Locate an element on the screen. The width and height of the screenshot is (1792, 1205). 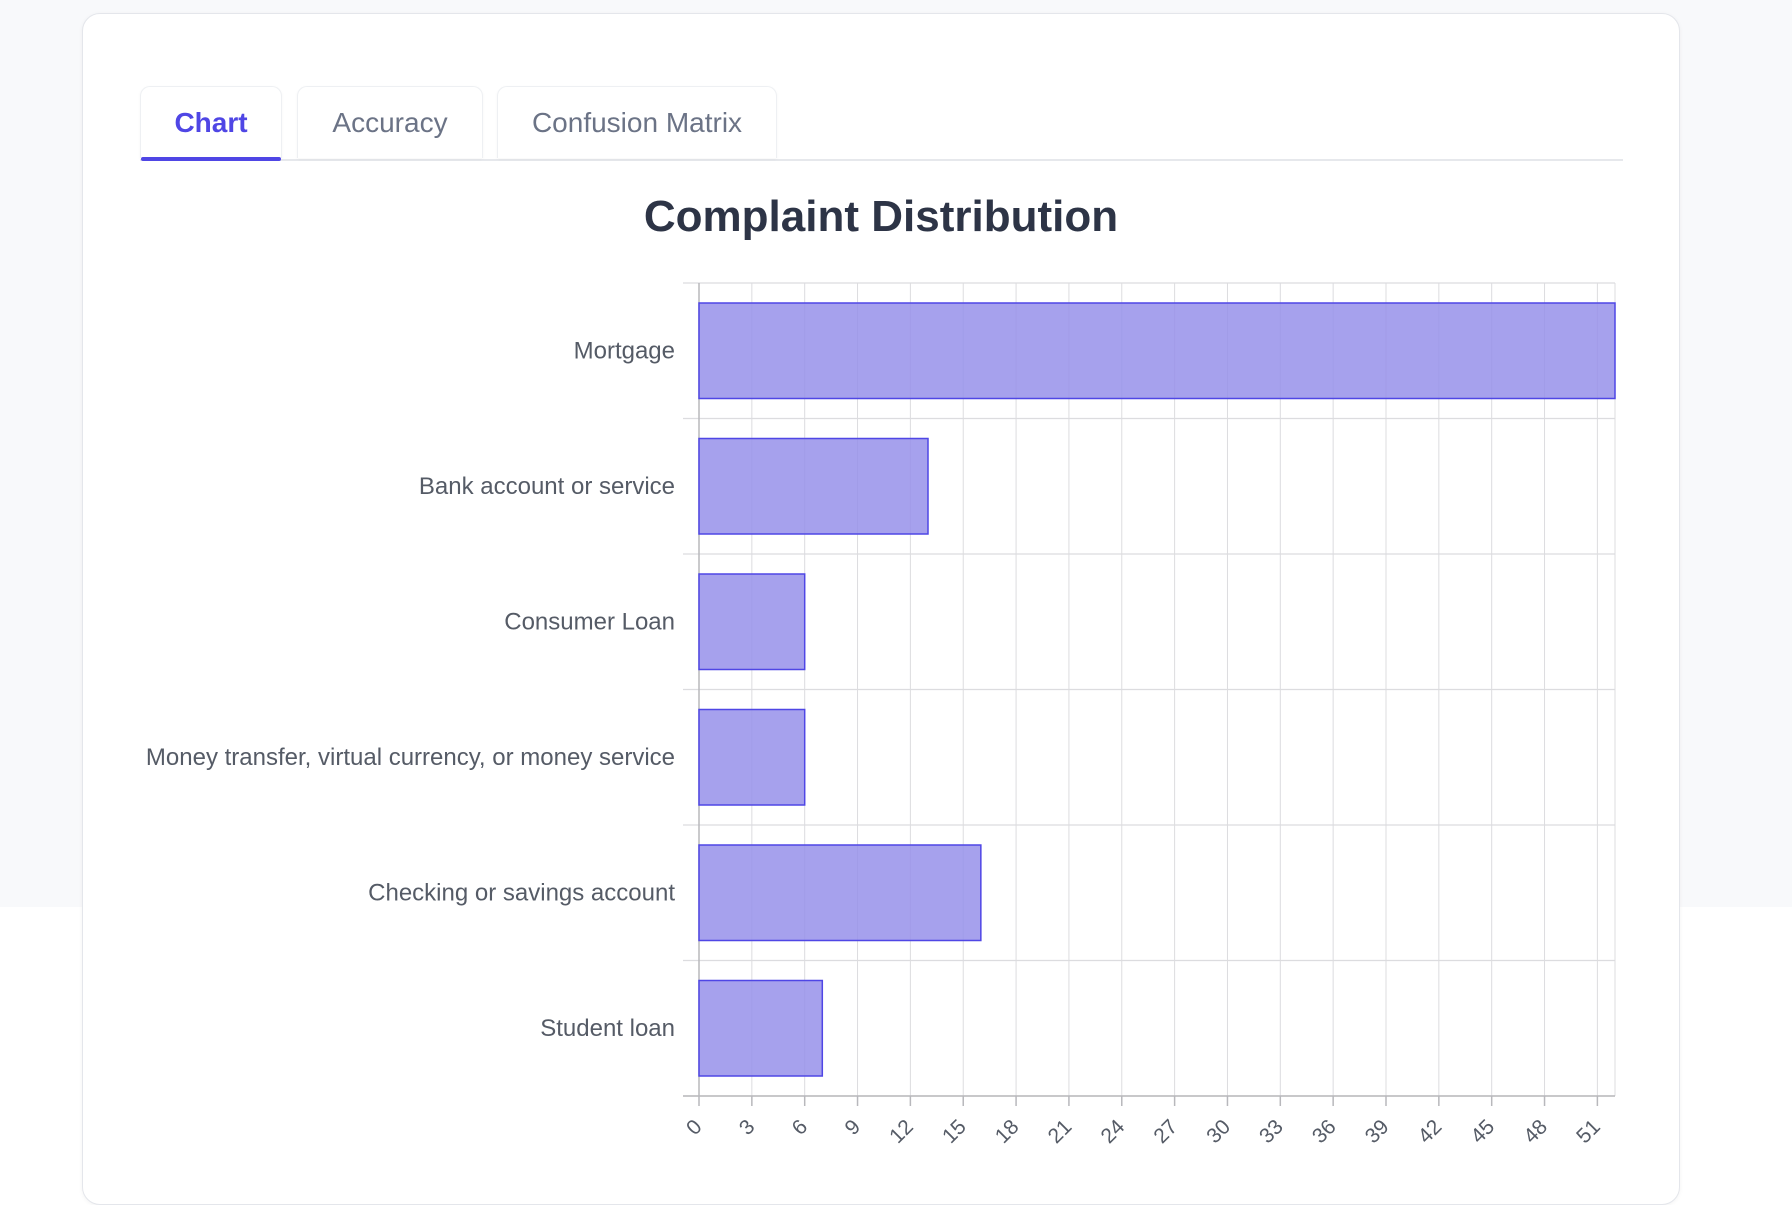
tab-chart: Chart is located at coordinates (211, 123).